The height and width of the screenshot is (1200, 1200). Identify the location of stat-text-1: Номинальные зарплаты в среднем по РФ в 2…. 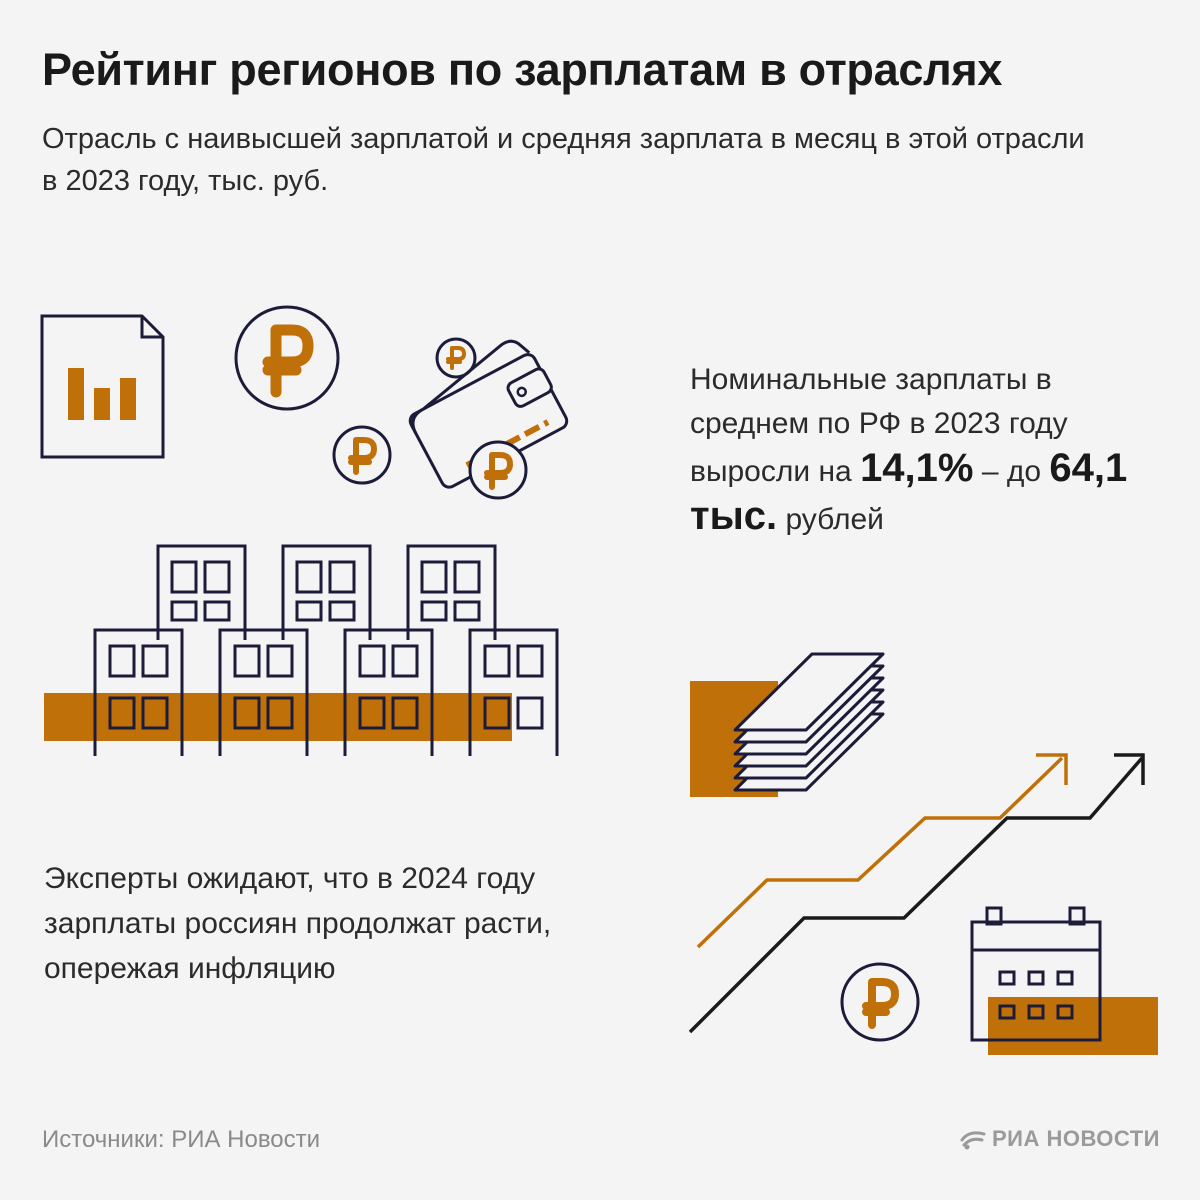
(879, 425).